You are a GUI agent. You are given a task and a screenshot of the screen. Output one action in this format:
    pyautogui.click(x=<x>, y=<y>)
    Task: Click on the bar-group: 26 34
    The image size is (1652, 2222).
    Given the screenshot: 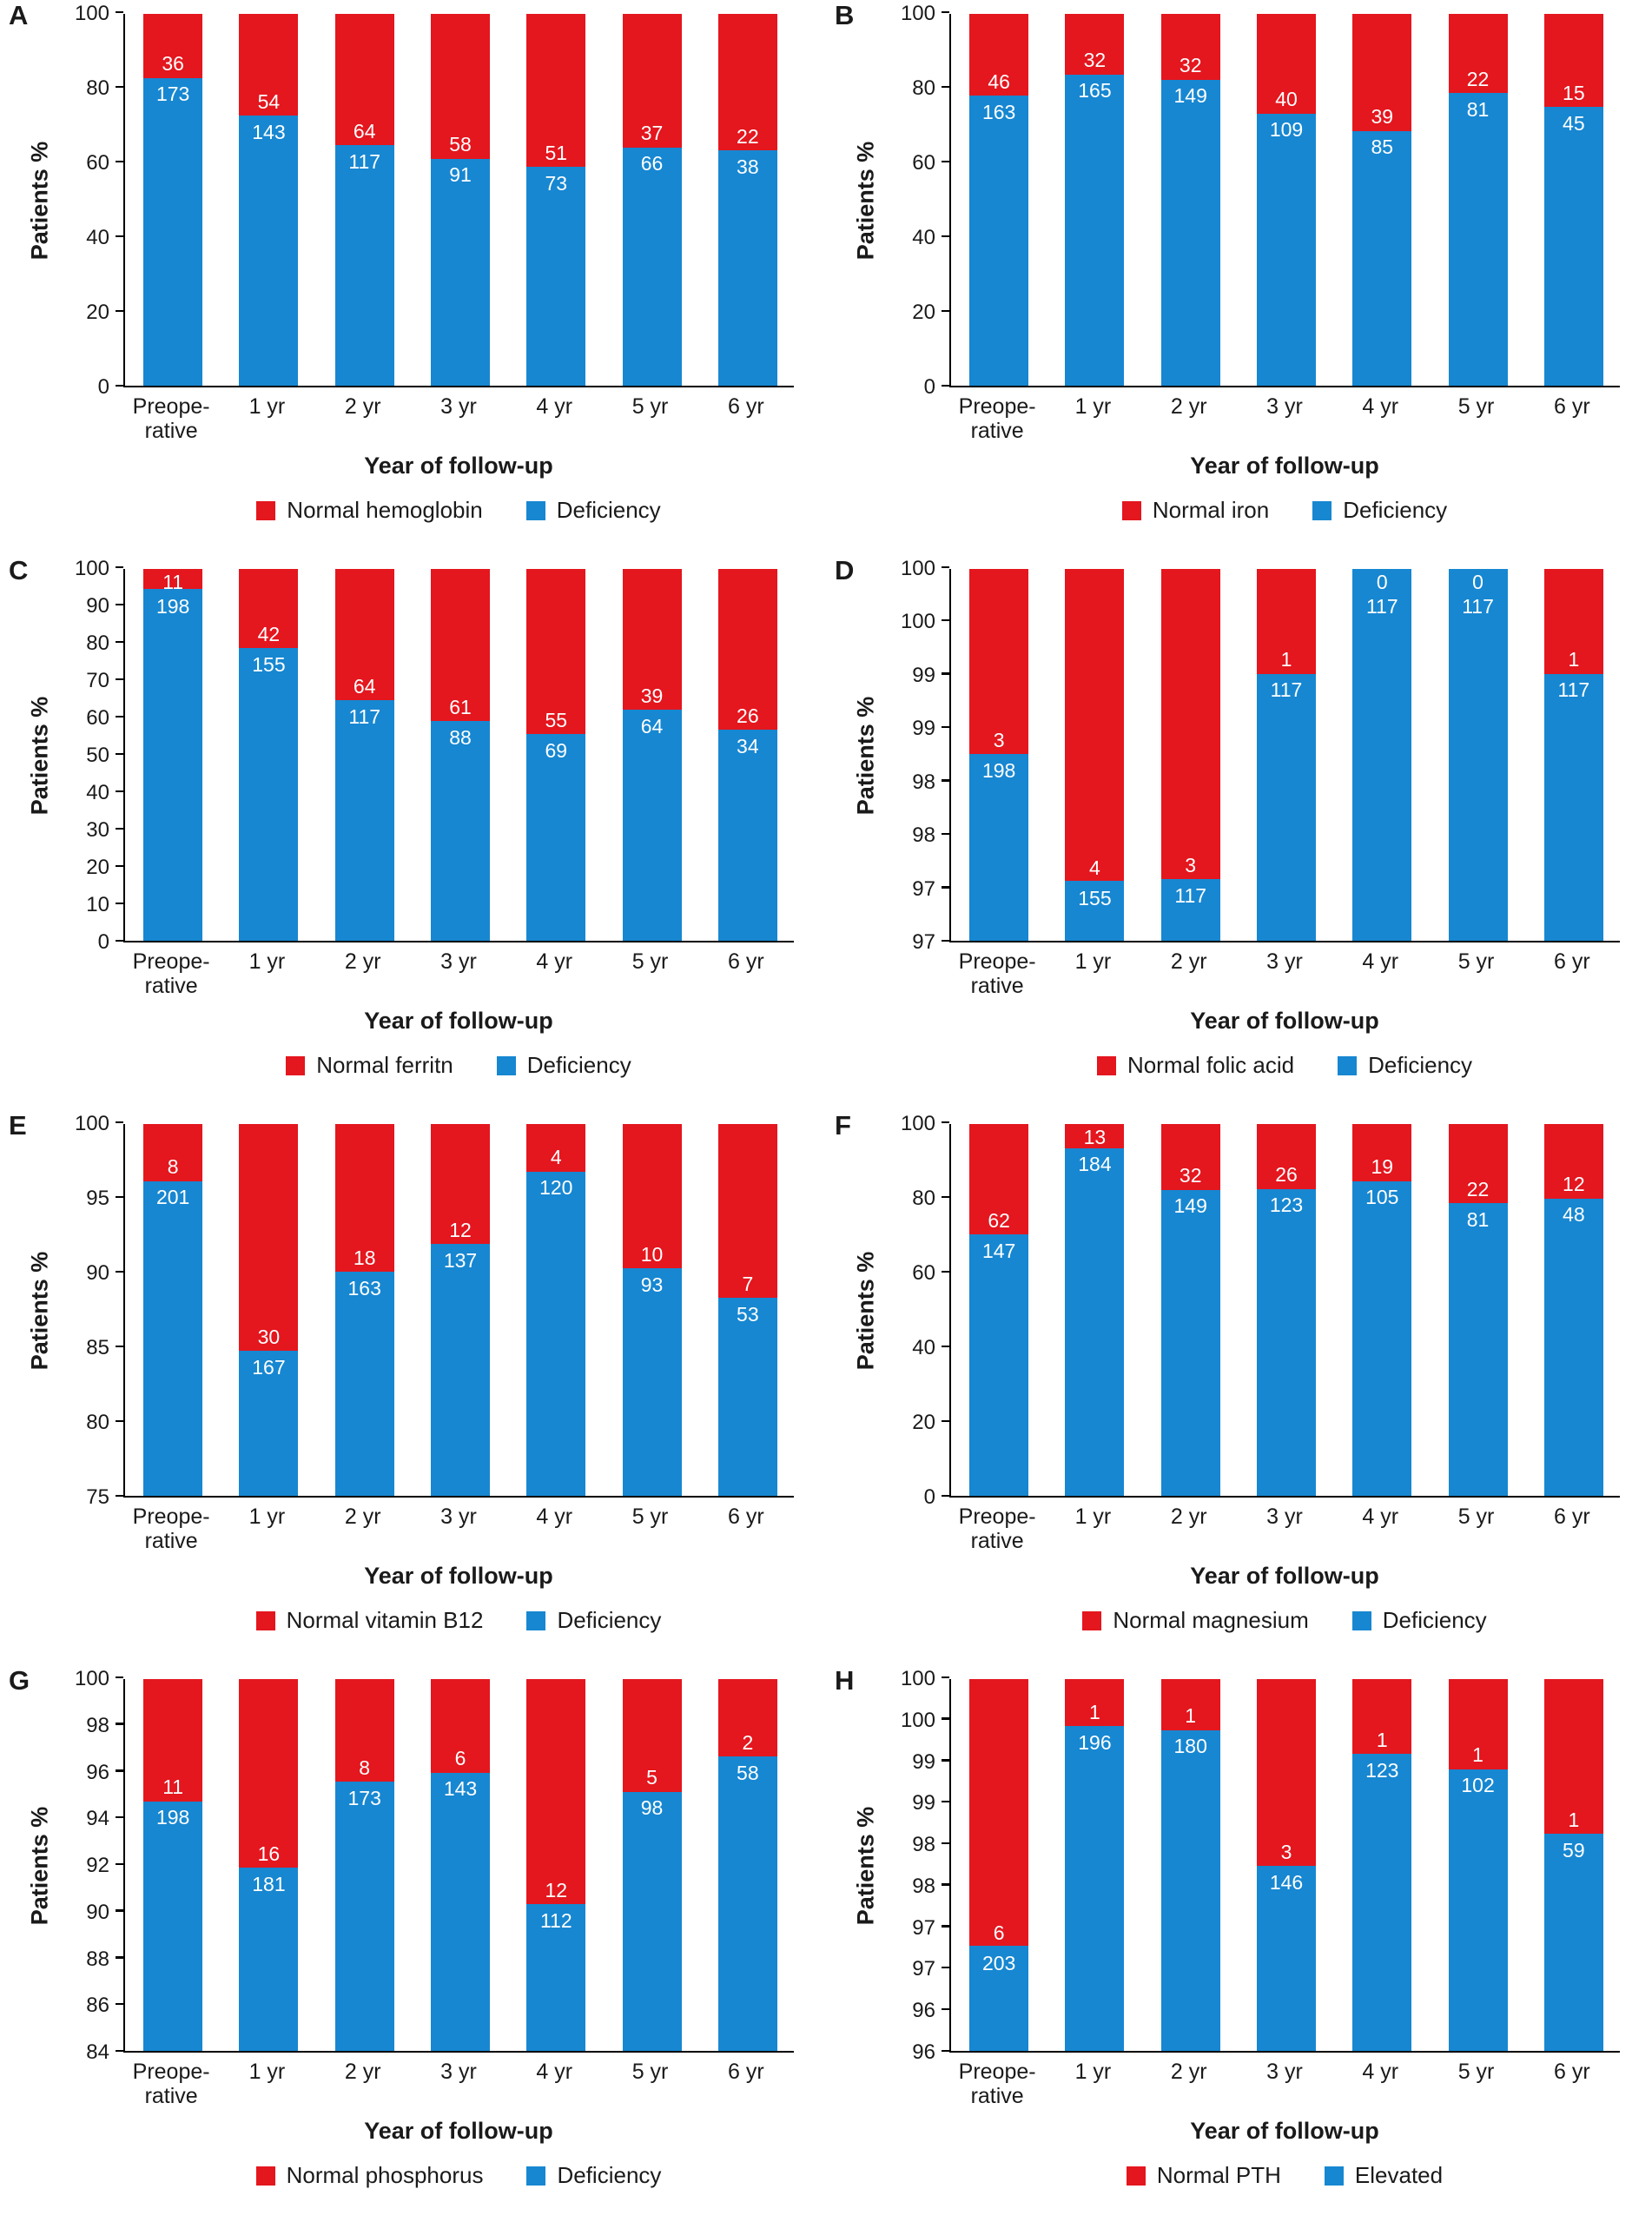 What is the action you would take?
    pyautogui.click(x=747, y=755)
    